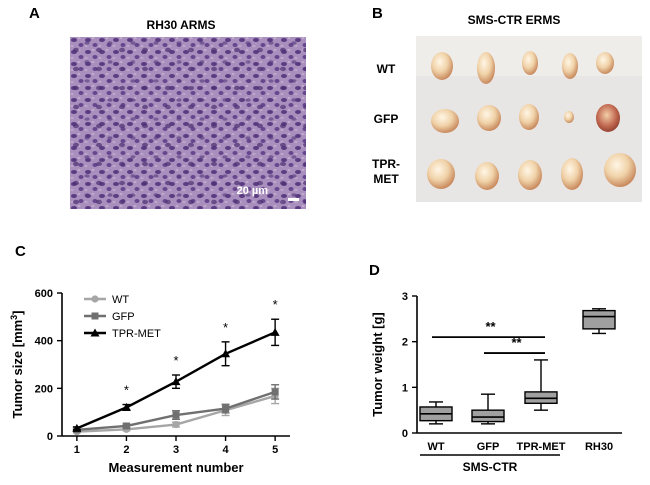 This screenshot has height=485, width=650. Describe the element at coordinates (377, 364) in the screenshot. I see `y-axis-label: Tumor weight [g]` at that location.